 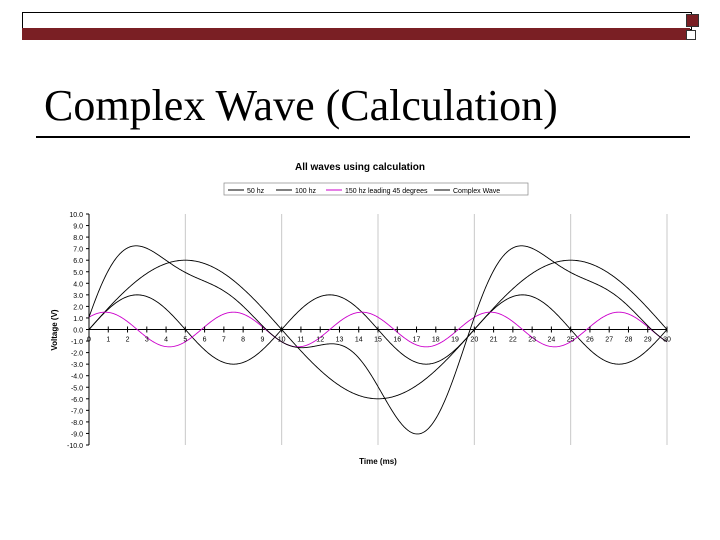 I want to click on y-tick-label: 6.0, so click(x=78, y=261).